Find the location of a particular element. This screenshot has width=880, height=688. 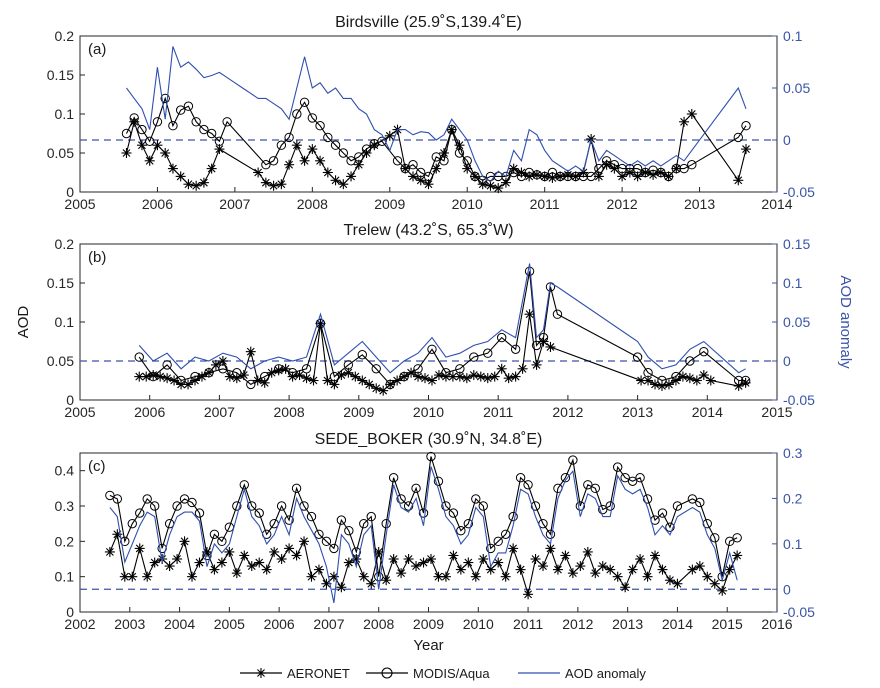

series-modis-line is located at coordinates (436, 138).